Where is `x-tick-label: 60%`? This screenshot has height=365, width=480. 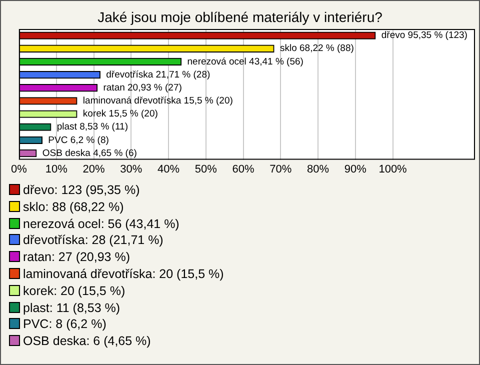 x-tick-label: 60% is located at coordinates (243, 169).